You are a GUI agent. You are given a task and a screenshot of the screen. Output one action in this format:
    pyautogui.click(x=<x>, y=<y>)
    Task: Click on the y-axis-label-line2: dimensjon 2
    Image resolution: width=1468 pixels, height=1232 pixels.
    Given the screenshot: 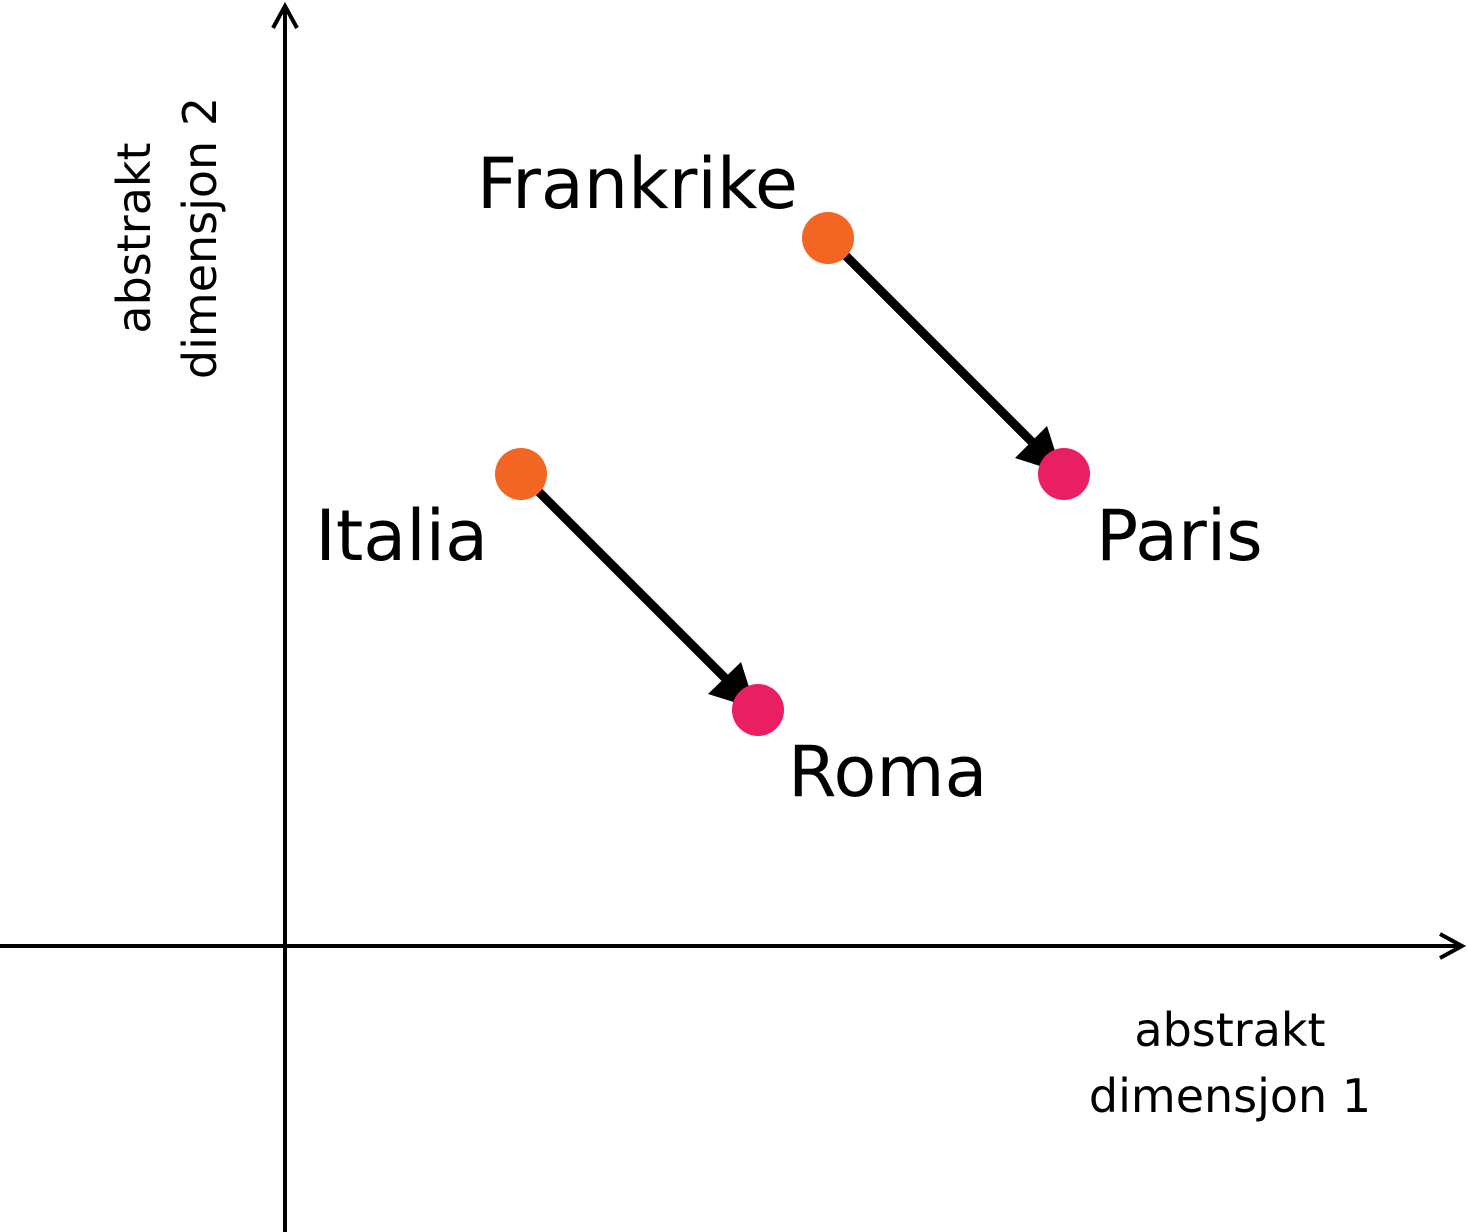 What is the action you would take?
    pyautogui.click(x=200, y=238)
    